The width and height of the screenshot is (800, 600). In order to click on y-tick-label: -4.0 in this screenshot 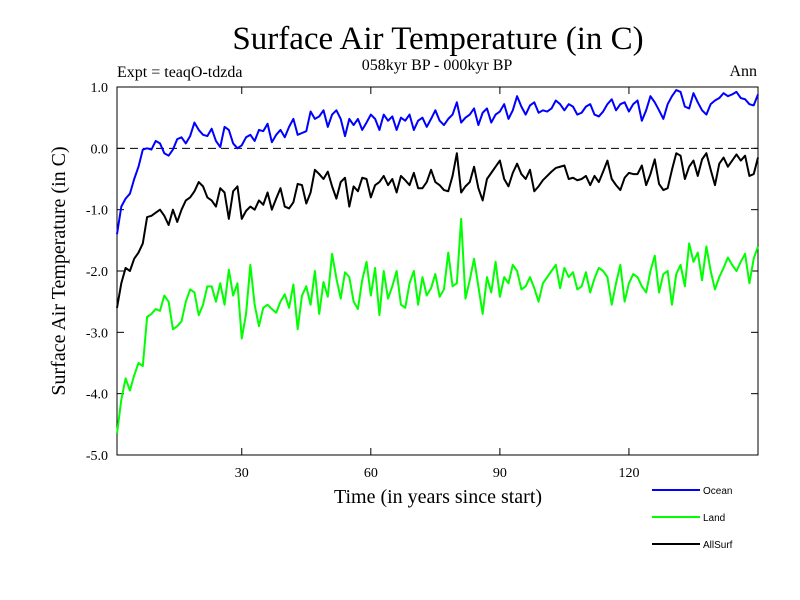, I will do `click(97, 395)`.